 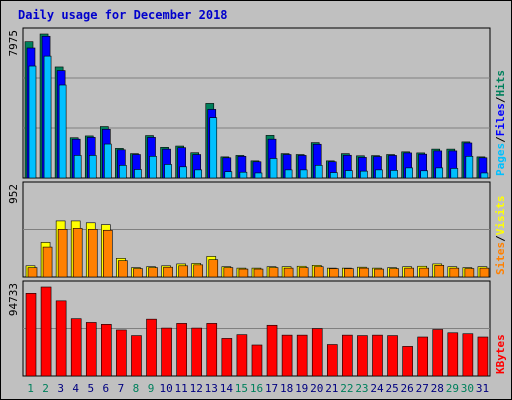 I want to click on x-tick-label: 17, so click(x=271, y=388).